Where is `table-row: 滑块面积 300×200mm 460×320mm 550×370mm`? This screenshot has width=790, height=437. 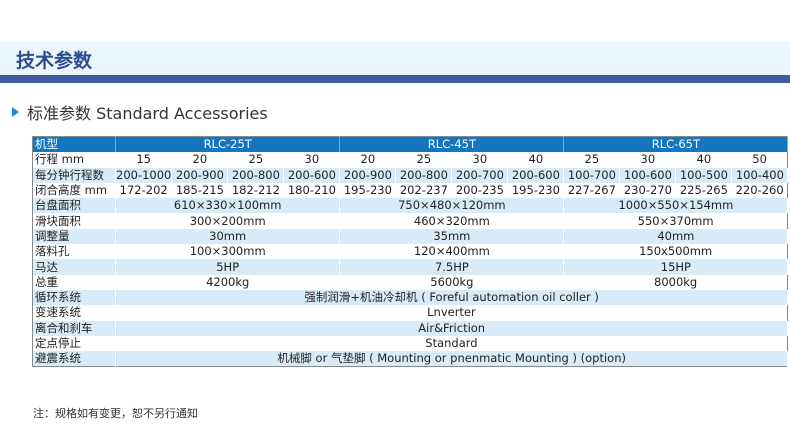
table-row: 滑块面积 300×200mm 460×320mm 550×370mm is located at coordinates (410, 221).